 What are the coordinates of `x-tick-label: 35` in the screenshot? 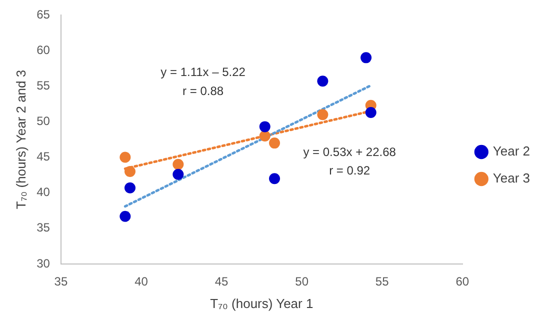 It's located at (61, 281).